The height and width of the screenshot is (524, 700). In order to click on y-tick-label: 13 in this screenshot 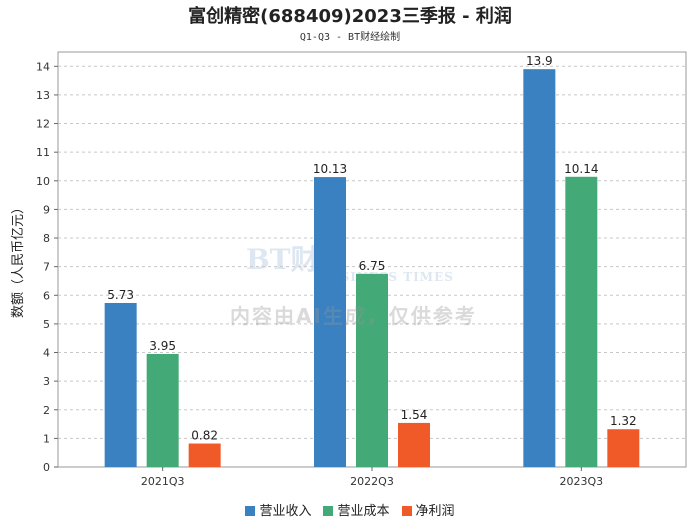, I will do `click(43, 95)`.